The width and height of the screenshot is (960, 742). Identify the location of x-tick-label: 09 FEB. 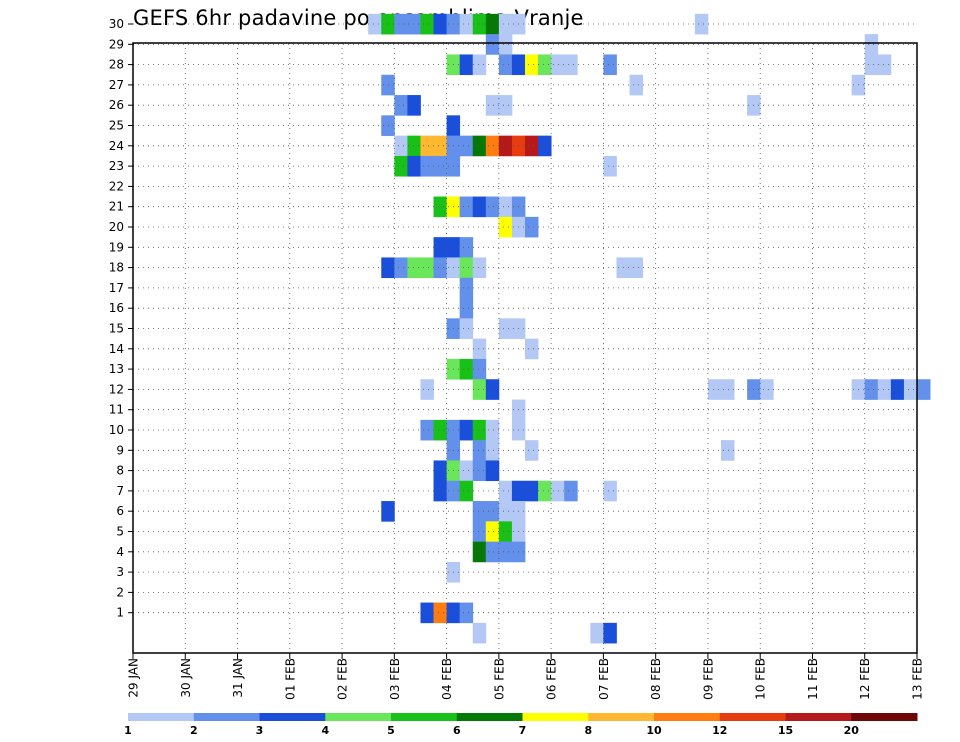
(708, 679).